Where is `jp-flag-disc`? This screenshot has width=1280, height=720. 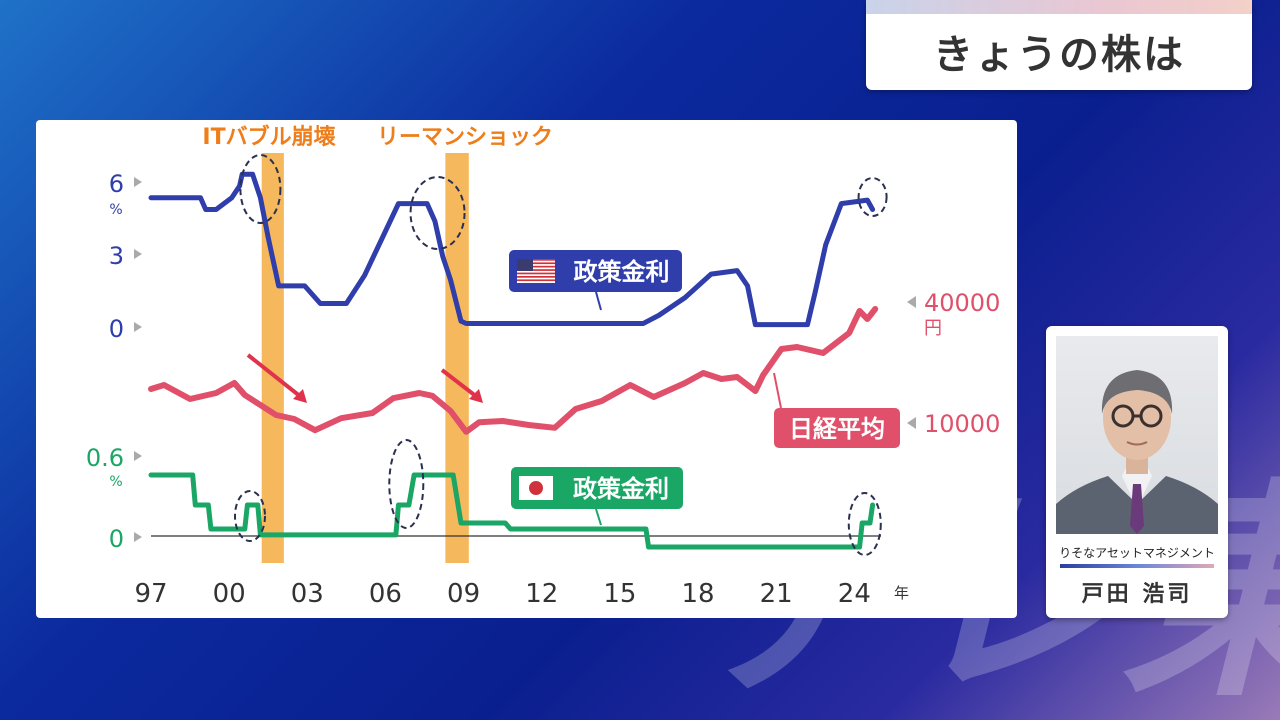
jp-flag-disc is located at coordinates (536, 488).